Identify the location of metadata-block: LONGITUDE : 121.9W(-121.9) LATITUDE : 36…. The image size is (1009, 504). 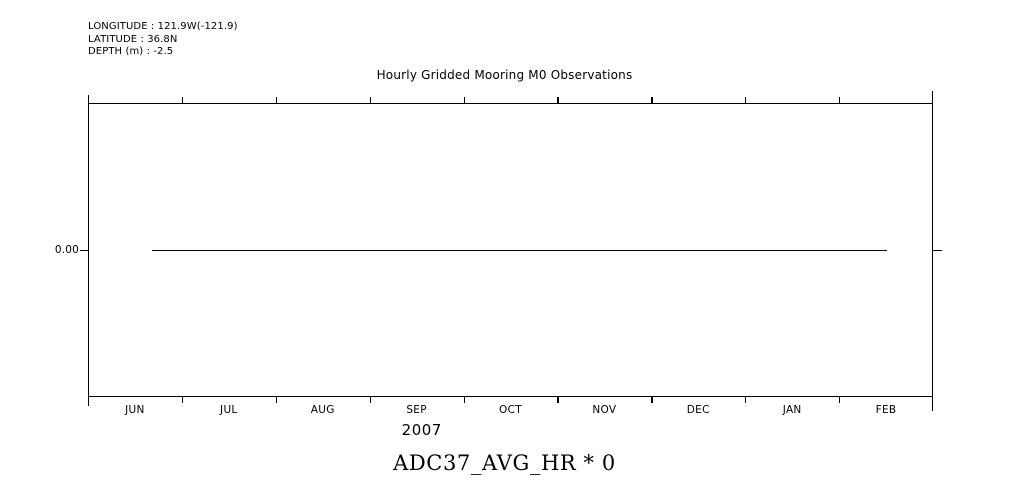
(163, 40).